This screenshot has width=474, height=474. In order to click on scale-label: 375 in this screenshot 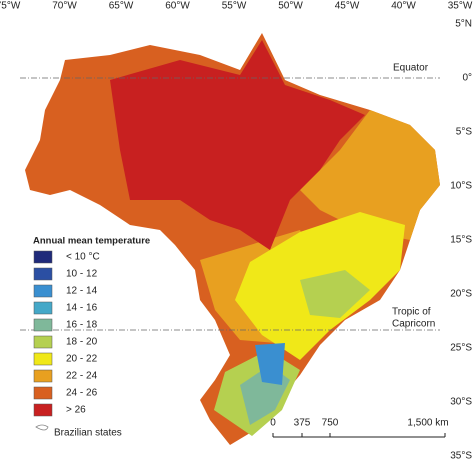, I will do `click(302, 423)`.